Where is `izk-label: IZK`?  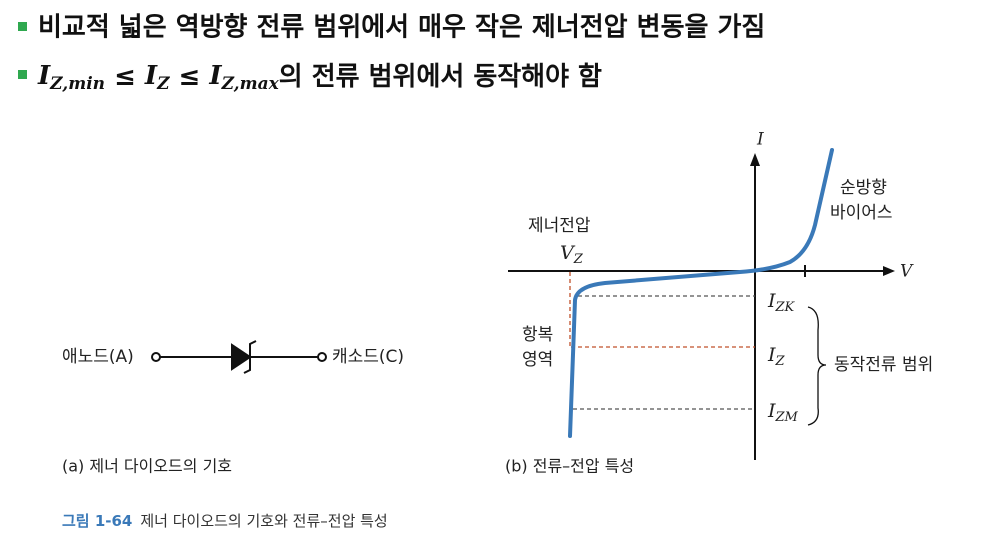
izk-label: IZK is located at coordinates (781, 302).